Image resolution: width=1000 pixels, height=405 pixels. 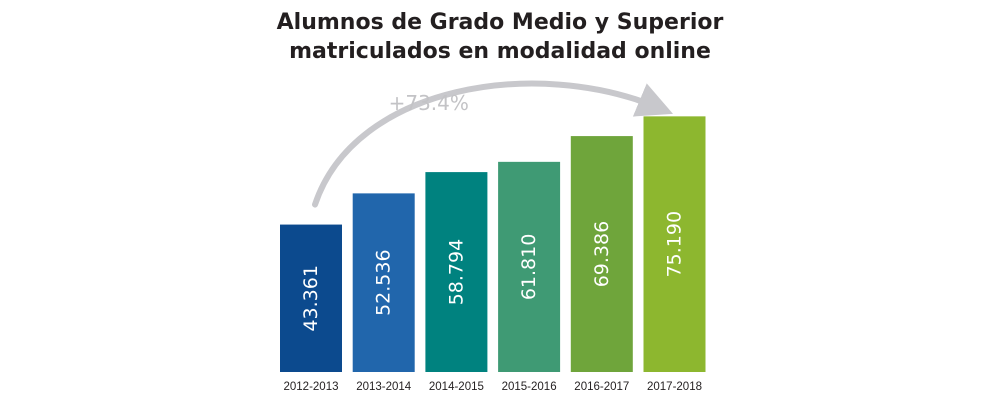 I want to click on chart-title-line-1: Alumnos de Grado Medio y Superior, so click(x=500, y=22).